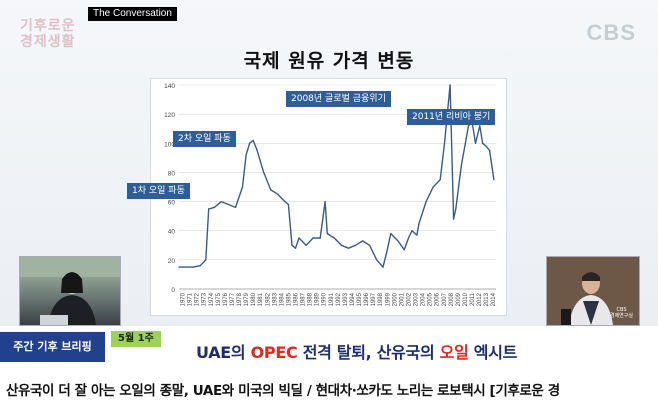 The height and width of the screenshot is (404, 658). I want to click on segment-label: 주간 기후 브리핑, so click(52, 347).